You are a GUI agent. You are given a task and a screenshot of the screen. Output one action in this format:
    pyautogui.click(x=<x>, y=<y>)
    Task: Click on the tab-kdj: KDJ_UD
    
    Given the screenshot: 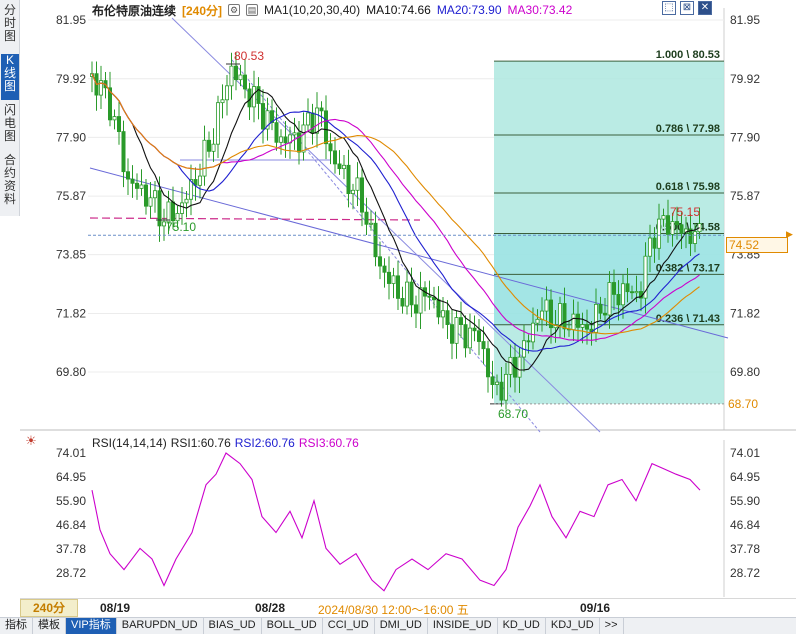 What is the action you would take?
    pyautogui.click(x=573, y=626)
    